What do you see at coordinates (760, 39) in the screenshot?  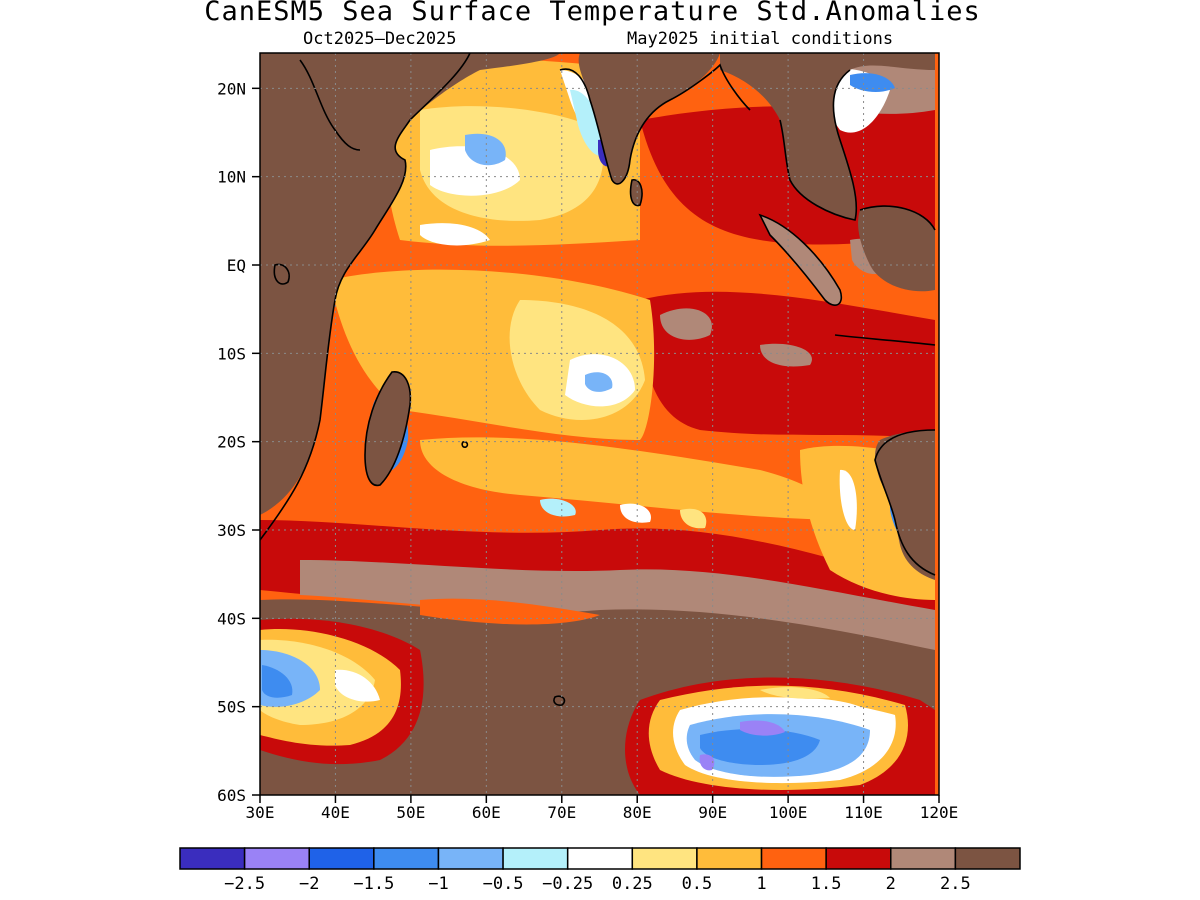 I see `initial-conditions: May2025 initial conditions` at bounding box center [760, 39].